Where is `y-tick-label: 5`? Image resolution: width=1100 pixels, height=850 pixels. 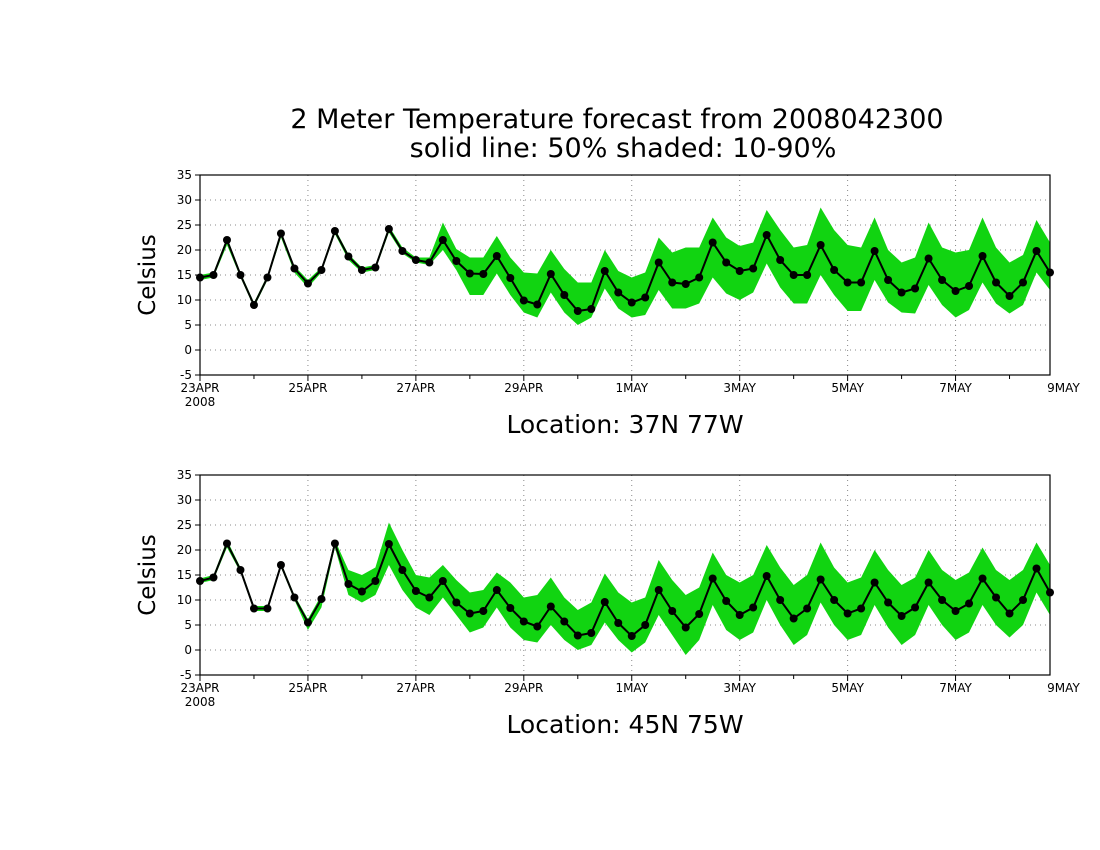 y-tick-label: 5 is located at coordinates (188, 625).